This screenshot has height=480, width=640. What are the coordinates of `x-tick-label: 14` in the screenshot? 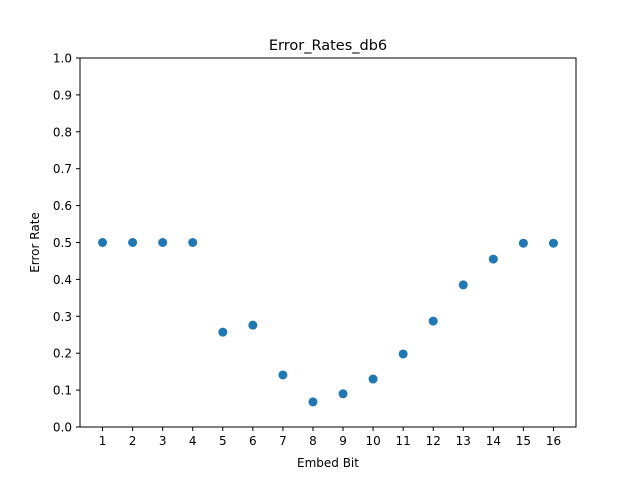 It's located at (493, 441).